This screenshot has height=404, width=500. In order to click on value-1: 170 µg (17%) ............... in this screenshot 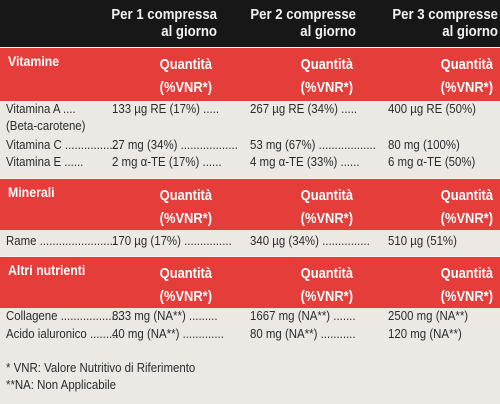, I will do `click(172, 240)`.